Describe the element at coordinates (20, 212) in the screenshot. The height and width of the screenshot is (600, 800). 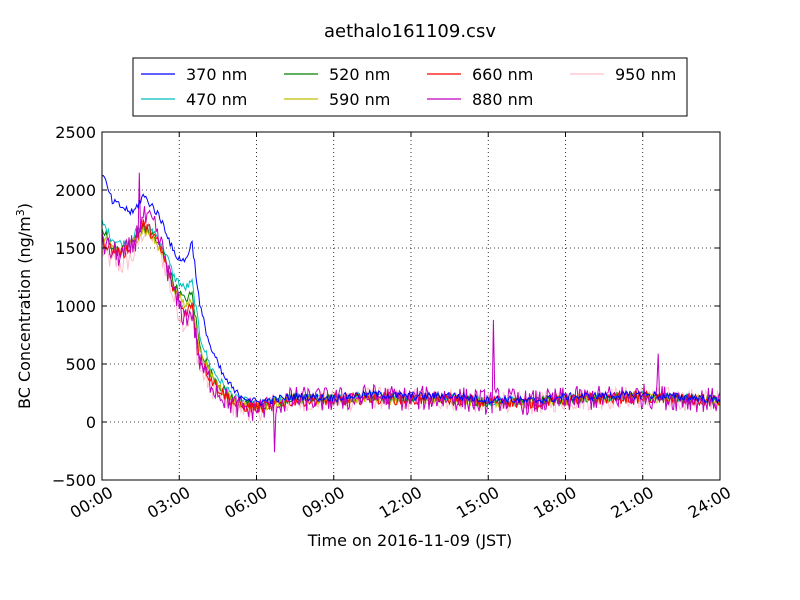
I see `y-axis-label-superscript: 3` at that location.